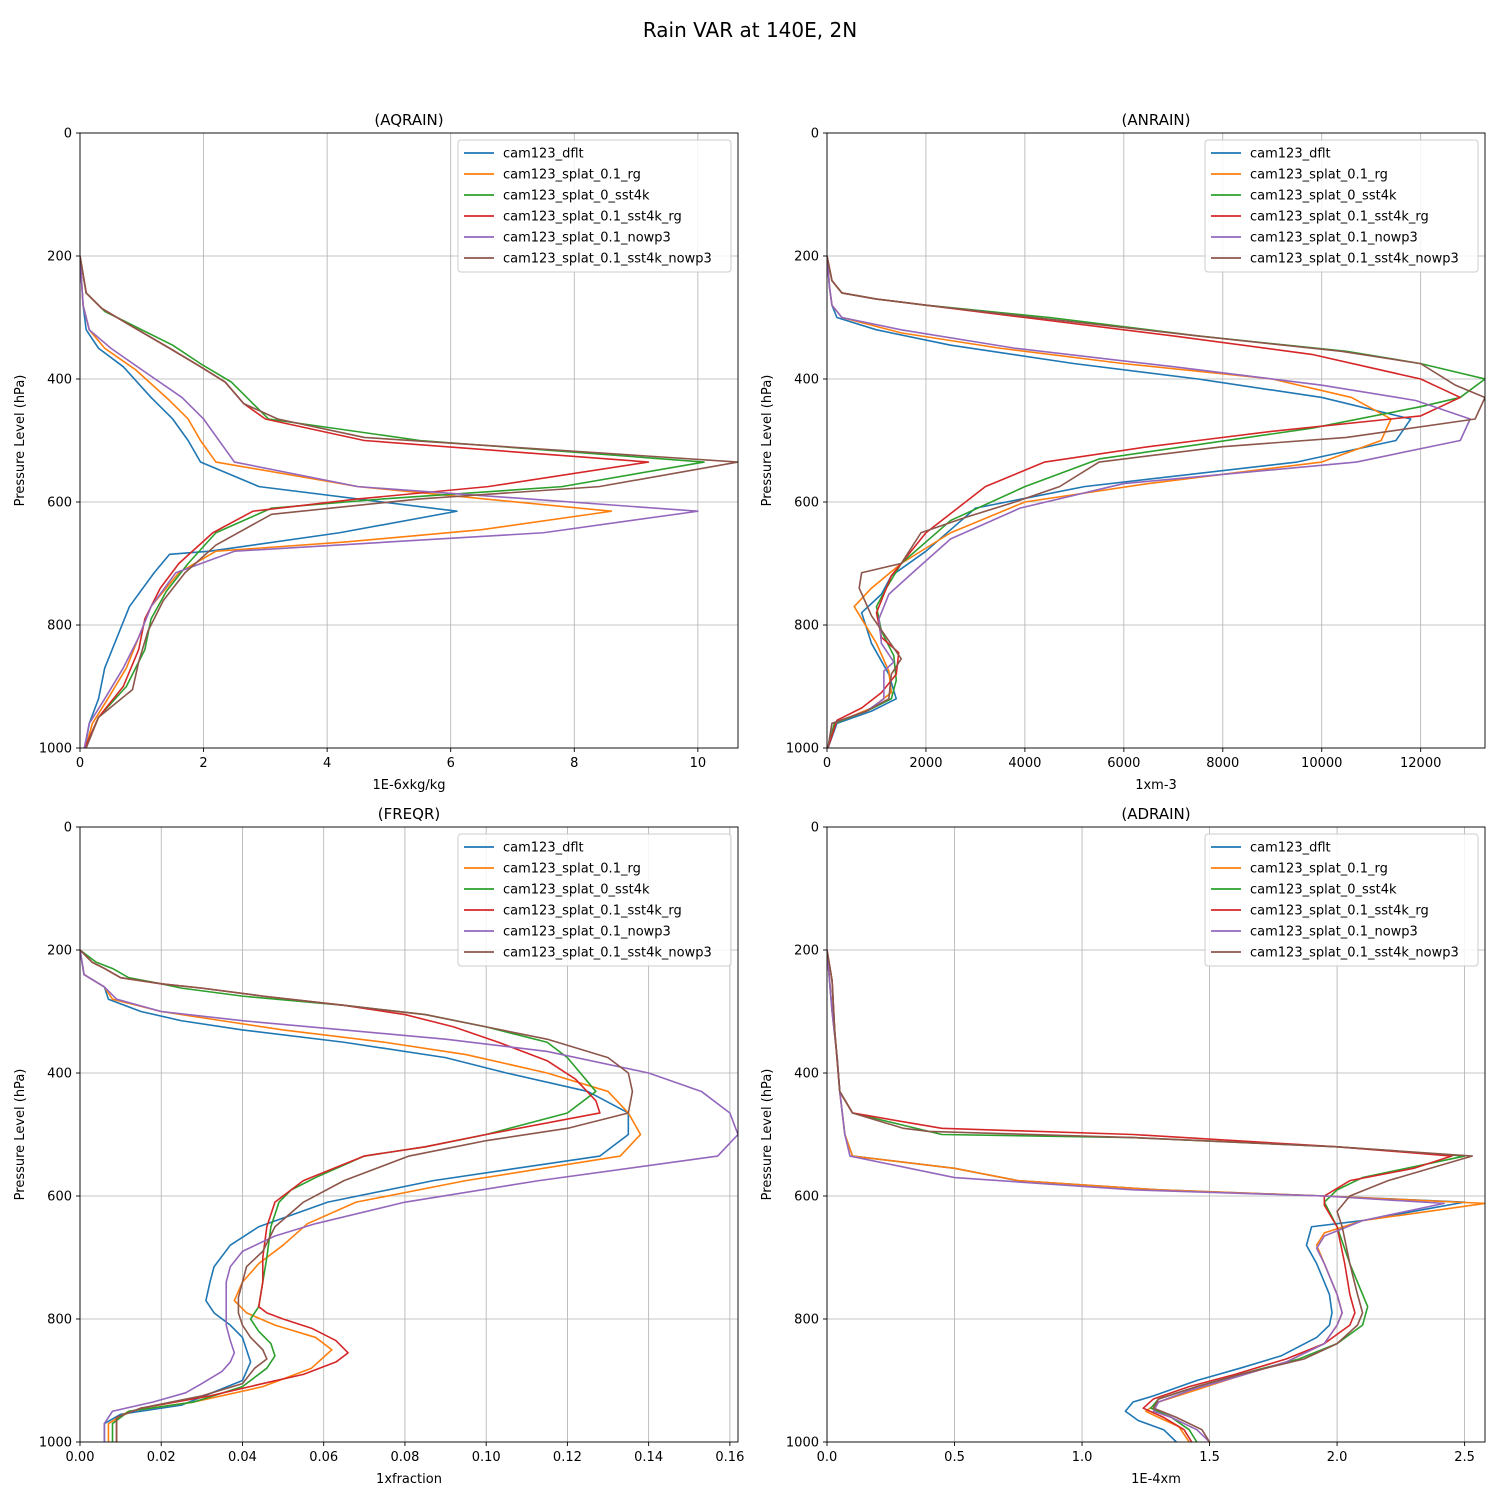 The height and width of the screenshot is (1500, 1500). What do you see at coordinates (80, 1457) in the screenshot?
I see `x-tick-label: 0.00` at bounding box center [80, 1457].